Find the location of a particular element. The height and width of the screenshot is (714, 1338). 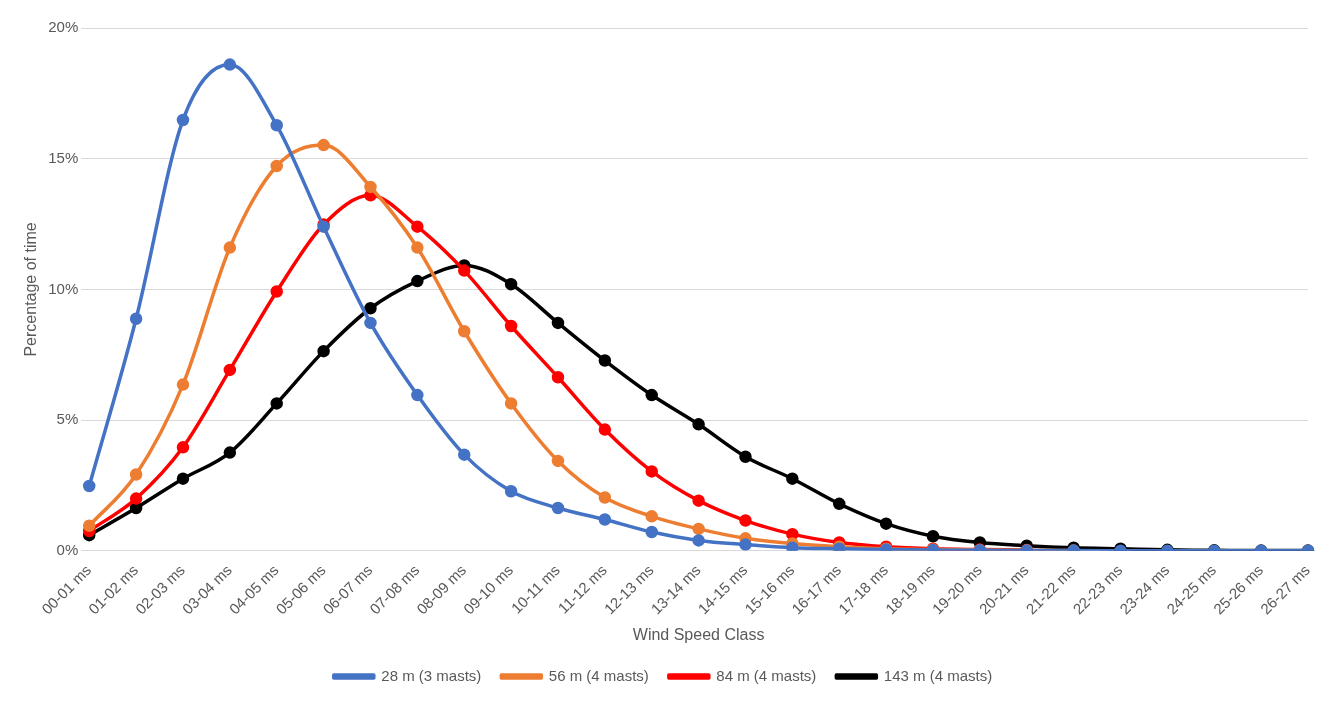

x-axis-title: Wind Speed Class is located at coordinates (698, 634).